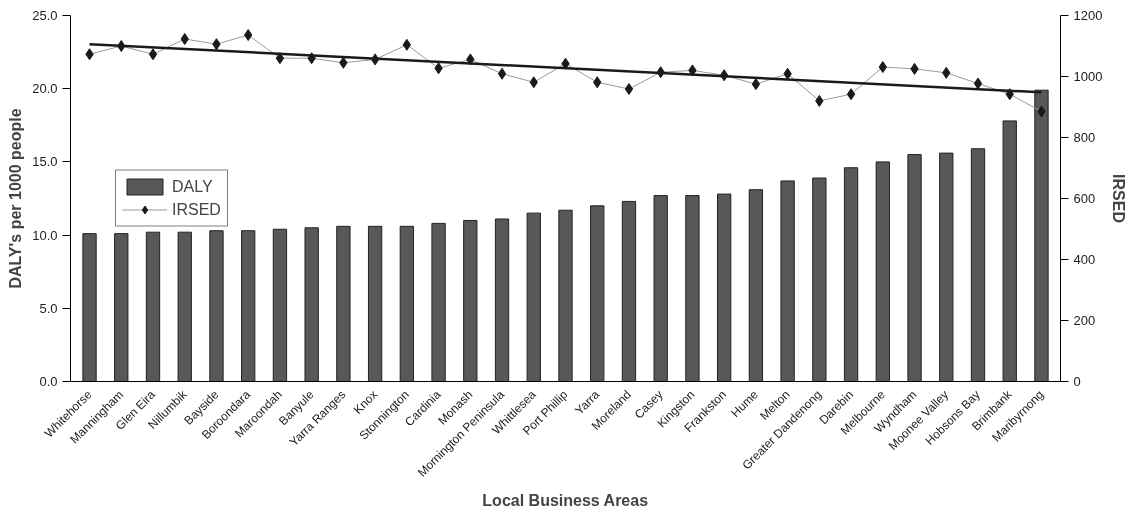  Describe the element at coordinates (1084, 137) in the screenshot. I see `y2-tick-label: 800` at that location.